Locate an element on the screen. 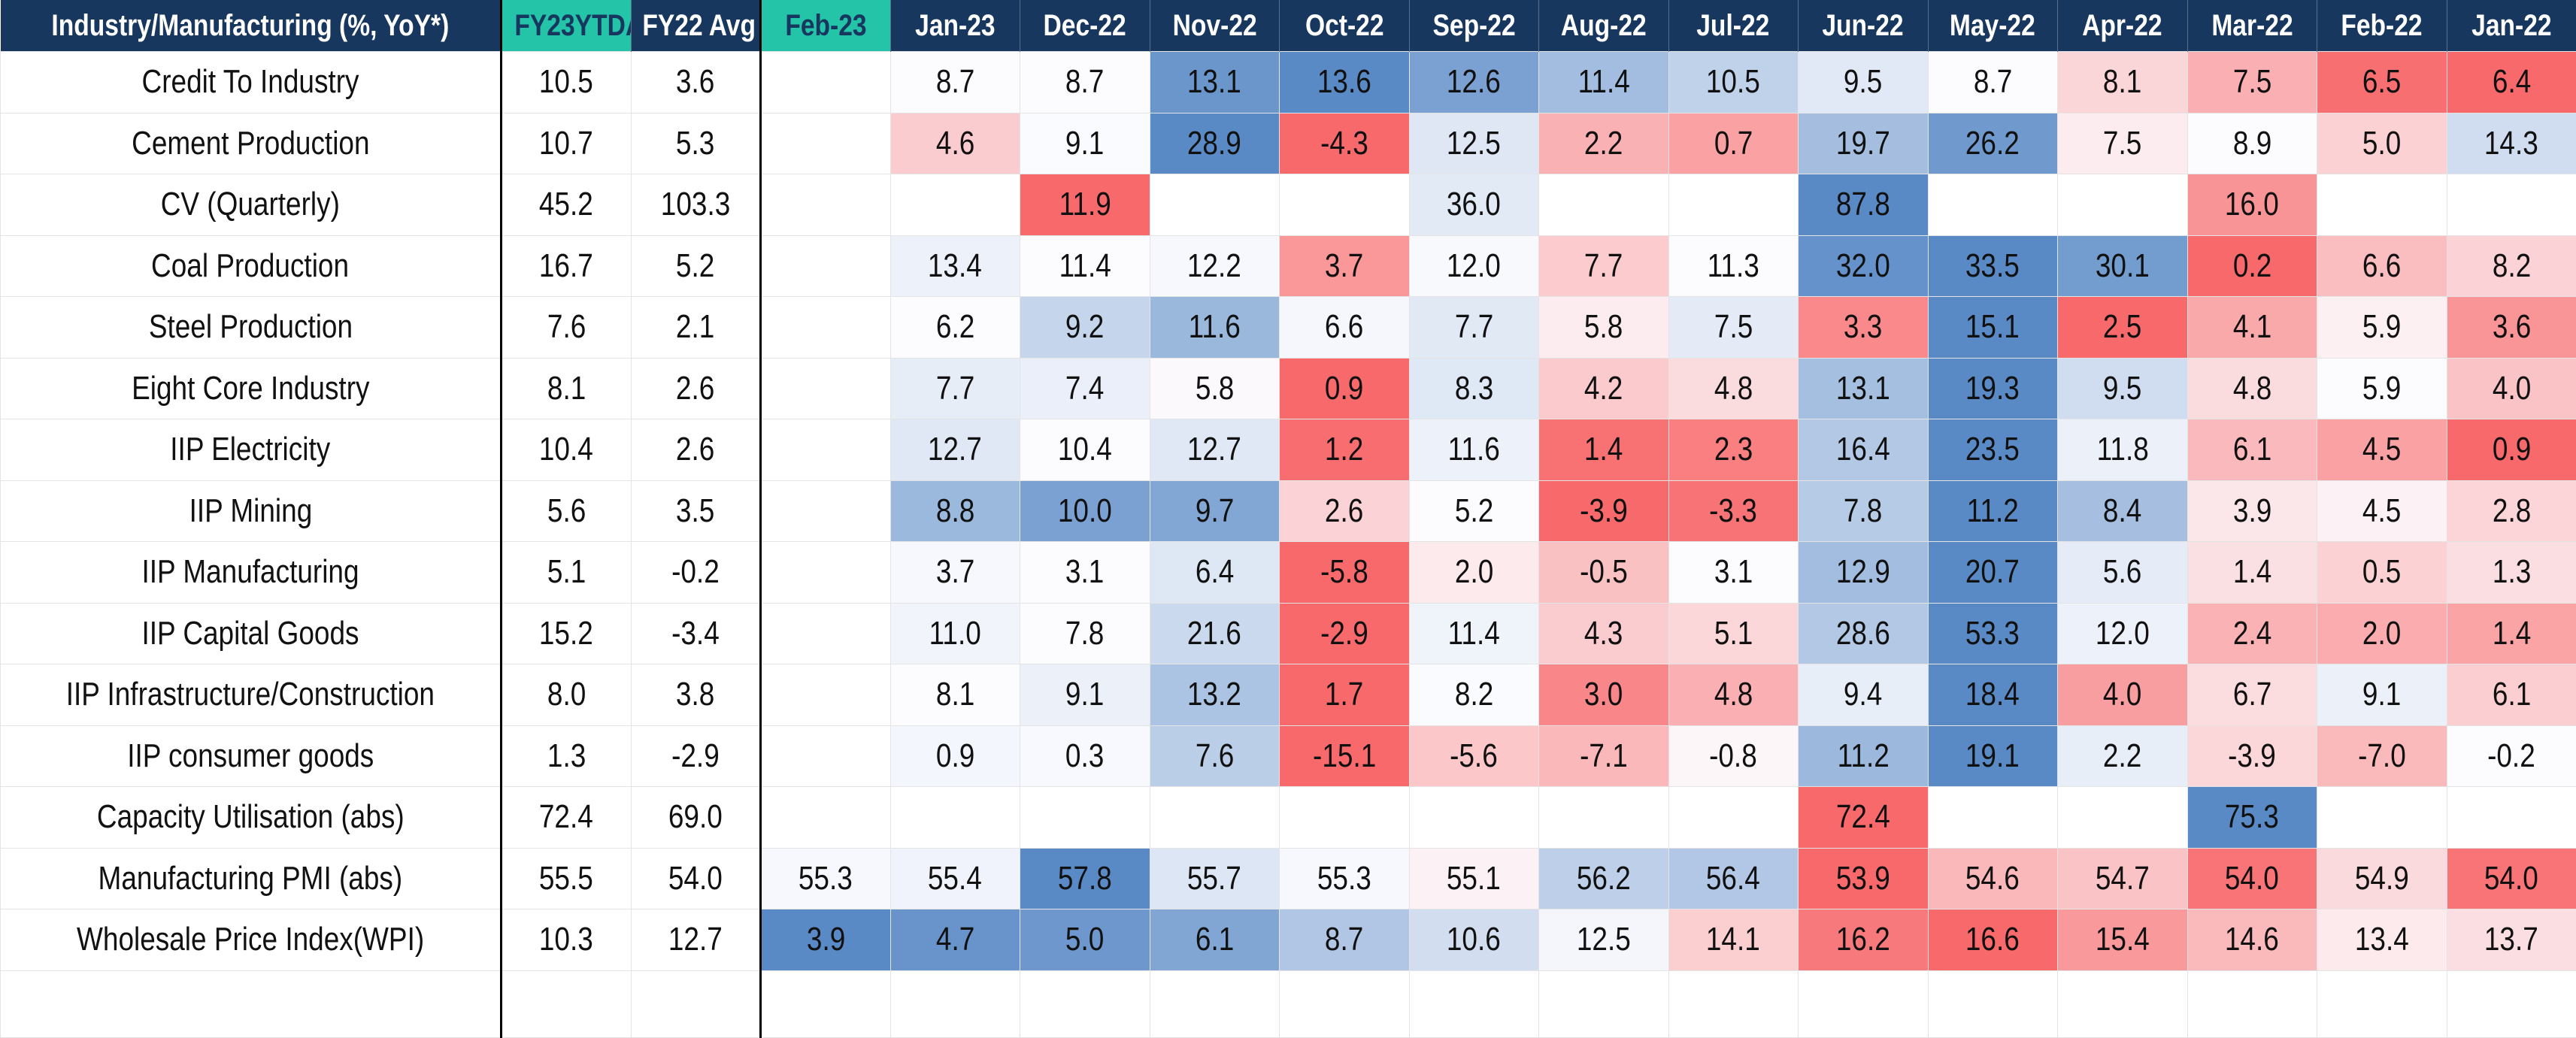 The width and height of the screenshot is (2576, 1038). ytd-cell-text: 15.2 is located at coordinates (566, 633).